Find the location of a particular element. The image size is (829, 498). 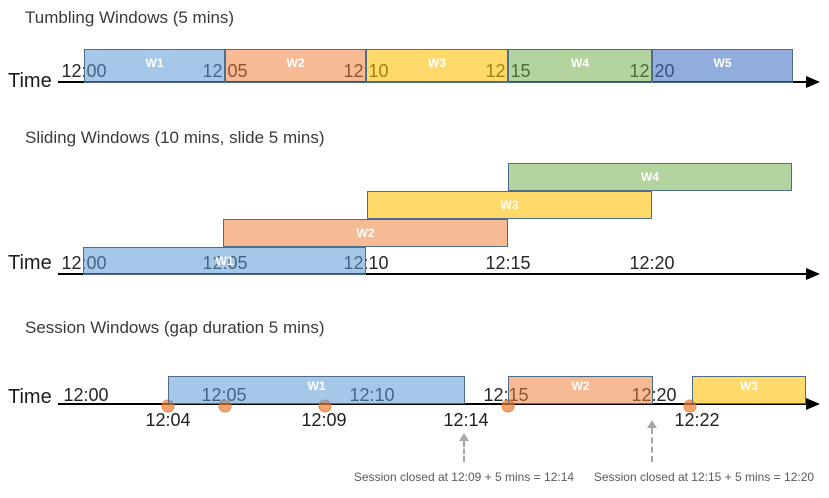

sliding-window-w4: W4 is located at coordinates (650, 177).